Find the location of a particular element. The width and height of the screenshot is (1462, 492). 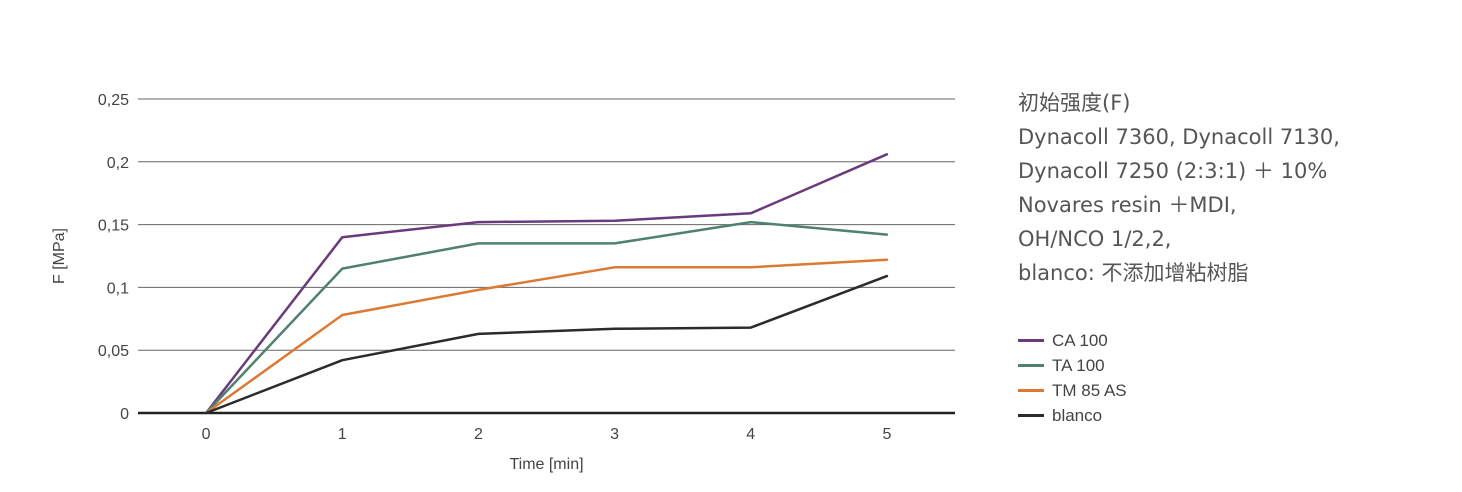

y-tick-labels: 0 0,05 0,1 0,15 0,2 0,25 is located at coordinates (113, 257).